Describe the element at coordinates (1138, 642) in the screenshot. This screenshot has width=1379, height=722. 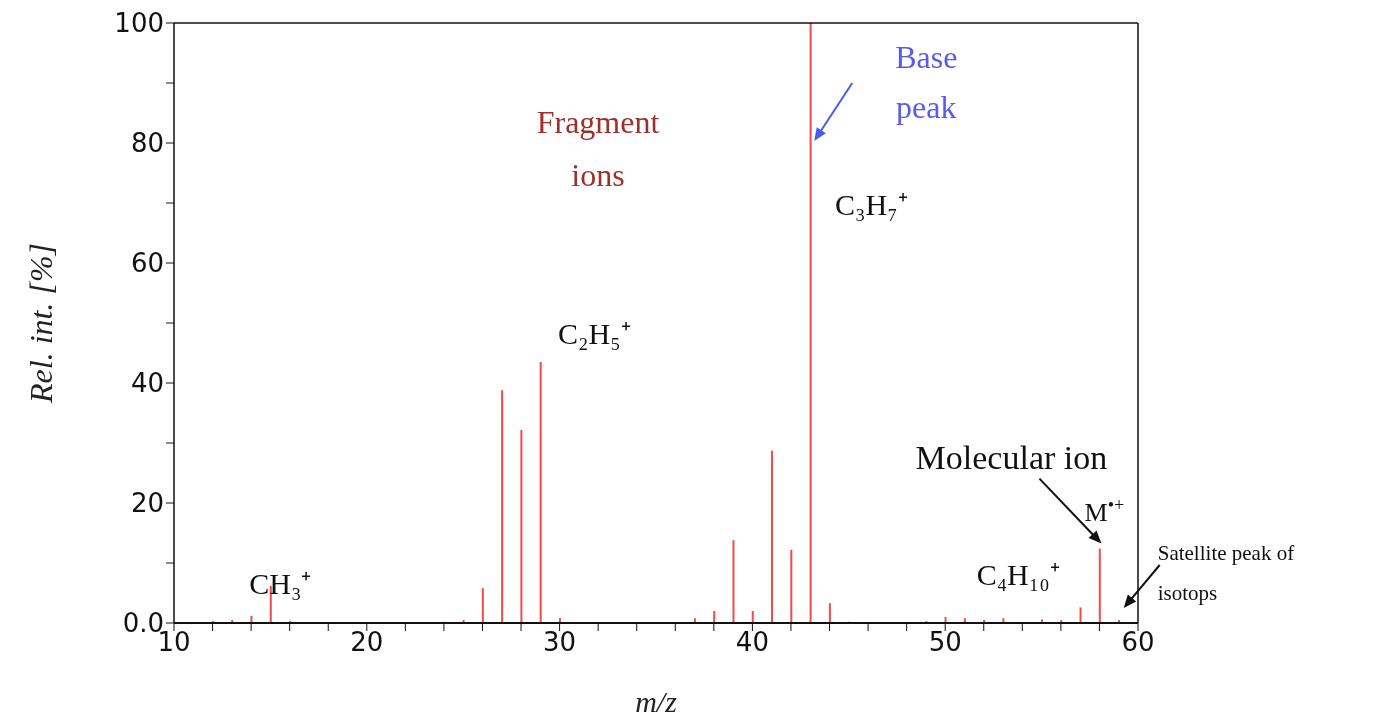
I see `x-tick-label: 60` at that location.